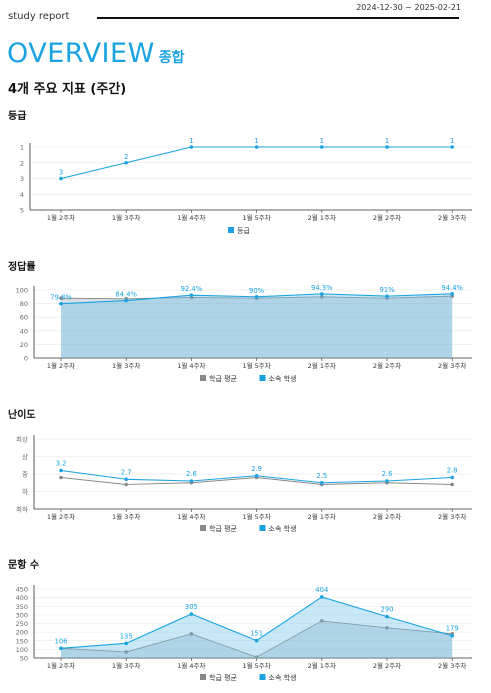  Describe the element at coordinates (278, 18) in the screenshot. I see `header-divider` at that location.